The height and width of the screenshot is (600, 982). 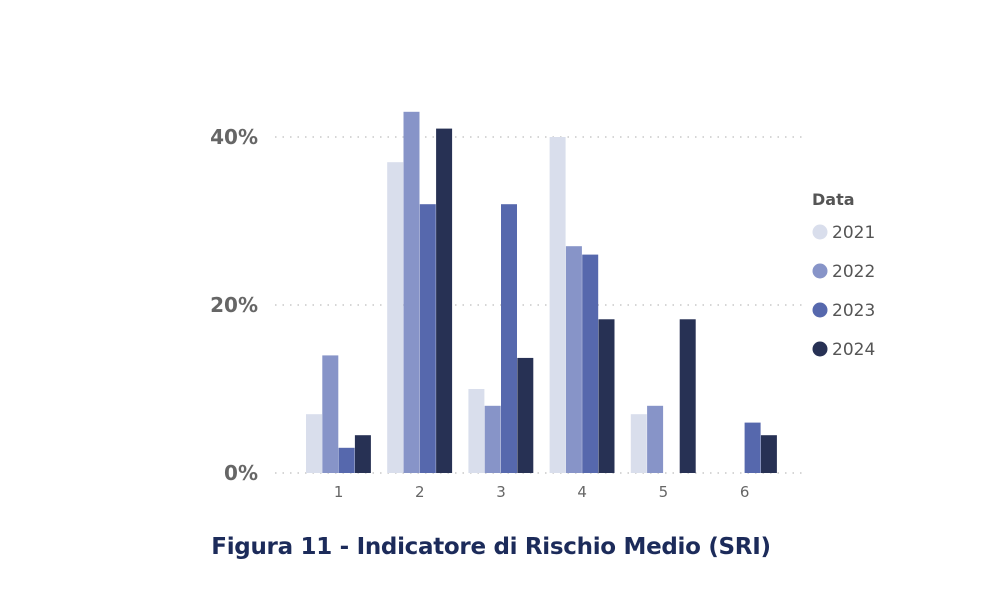 I want to click on y-tick-label: 20%, so click(x=234, y=305).